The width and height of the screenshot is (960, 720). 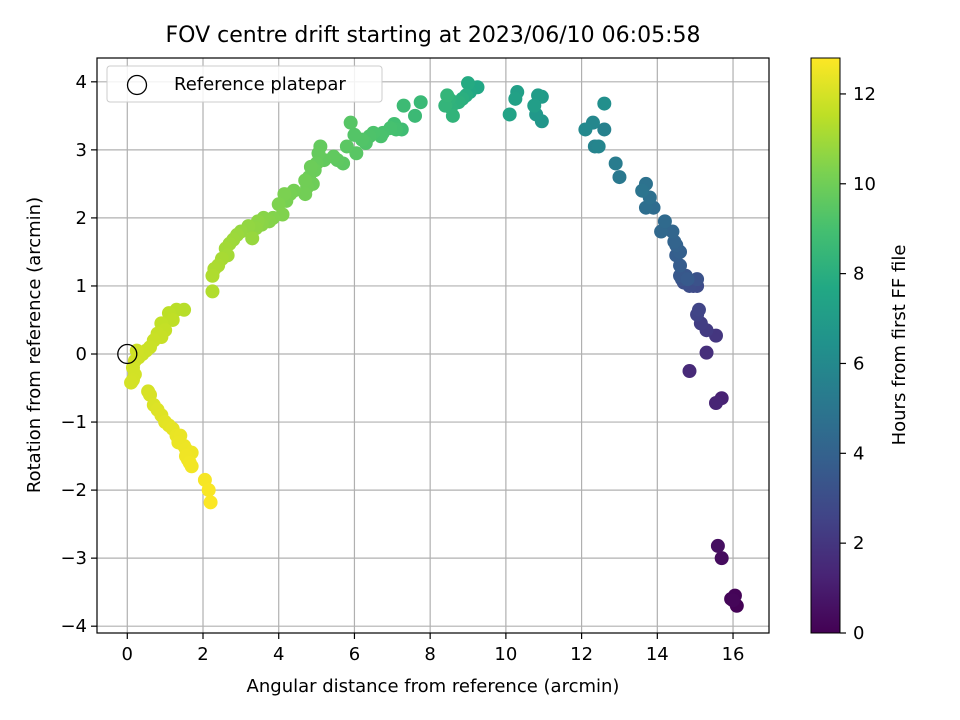 What do you see at coordinates (73, 490) in the screenshot?
I see `y-tick-label: −2` at bounding box center [73, 490].